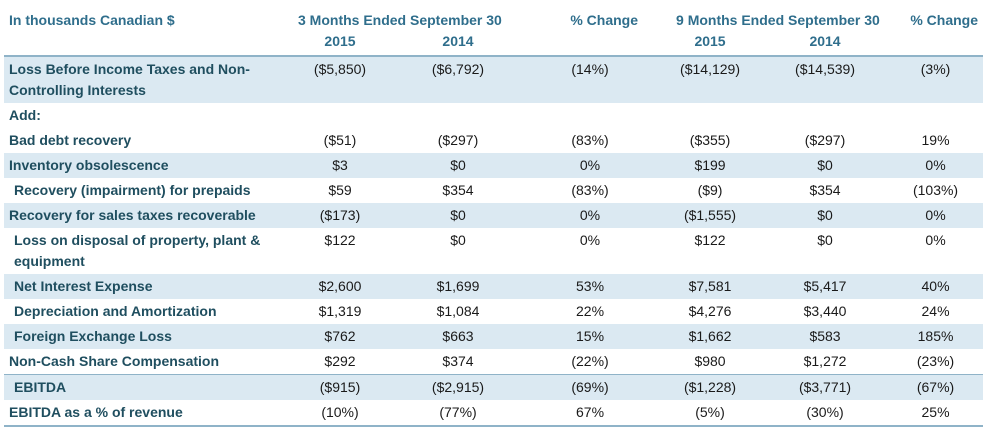 The height and width of the screenshot is (442, 987). What do you see at coordinates (92, 20) in the screenshot?
I see `currency-header: In thousands Canadian $` at bounding box center [92, 20].